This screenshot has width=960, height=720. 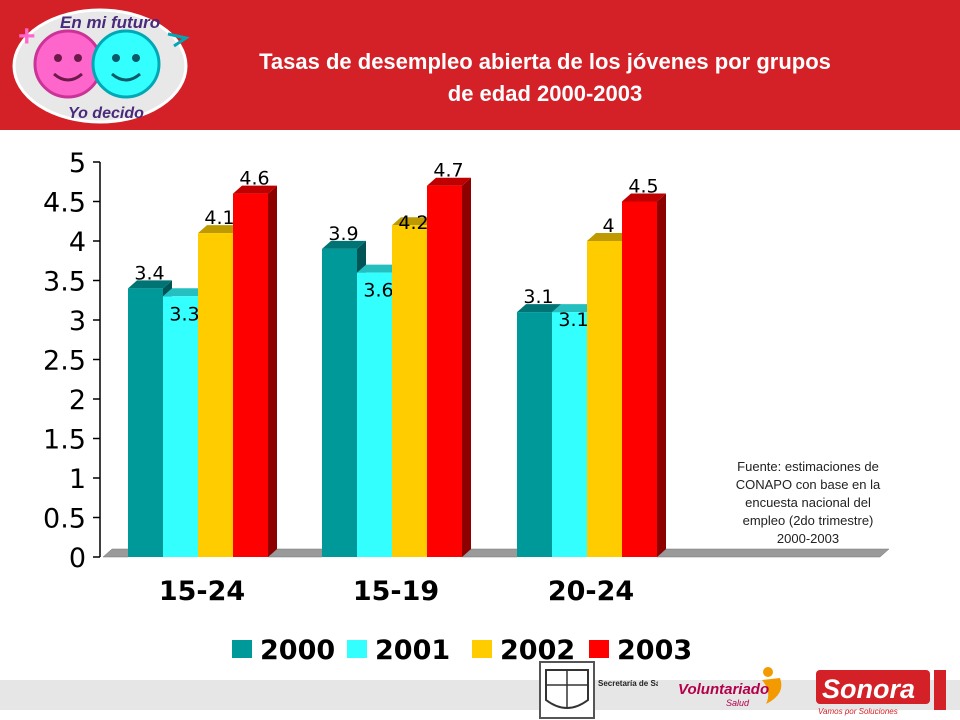 I want to click on y-tick-label: 3, so click(x=77, y=321).